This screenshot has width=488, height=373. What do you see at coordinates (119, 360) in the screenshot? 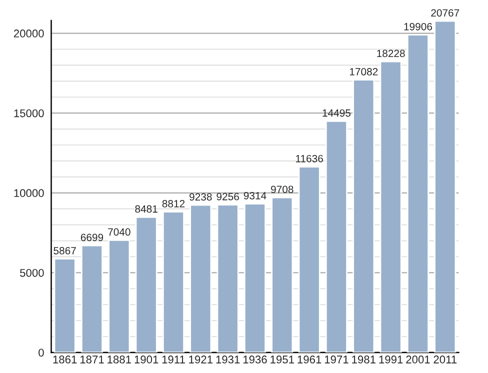
I see `x-tick-label: 1881` at bounding box center [119, 360].